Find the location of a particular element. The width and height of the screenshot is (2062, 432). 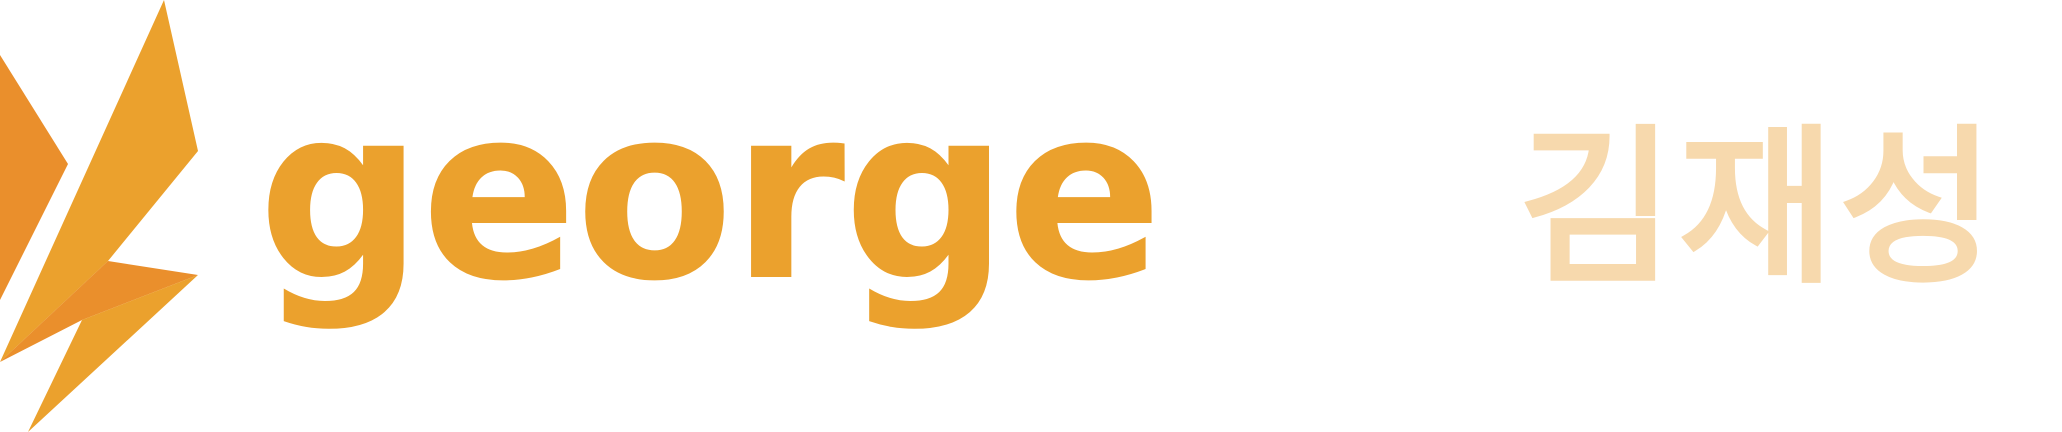

mark-back-shard is located at coordinates (34, 177).